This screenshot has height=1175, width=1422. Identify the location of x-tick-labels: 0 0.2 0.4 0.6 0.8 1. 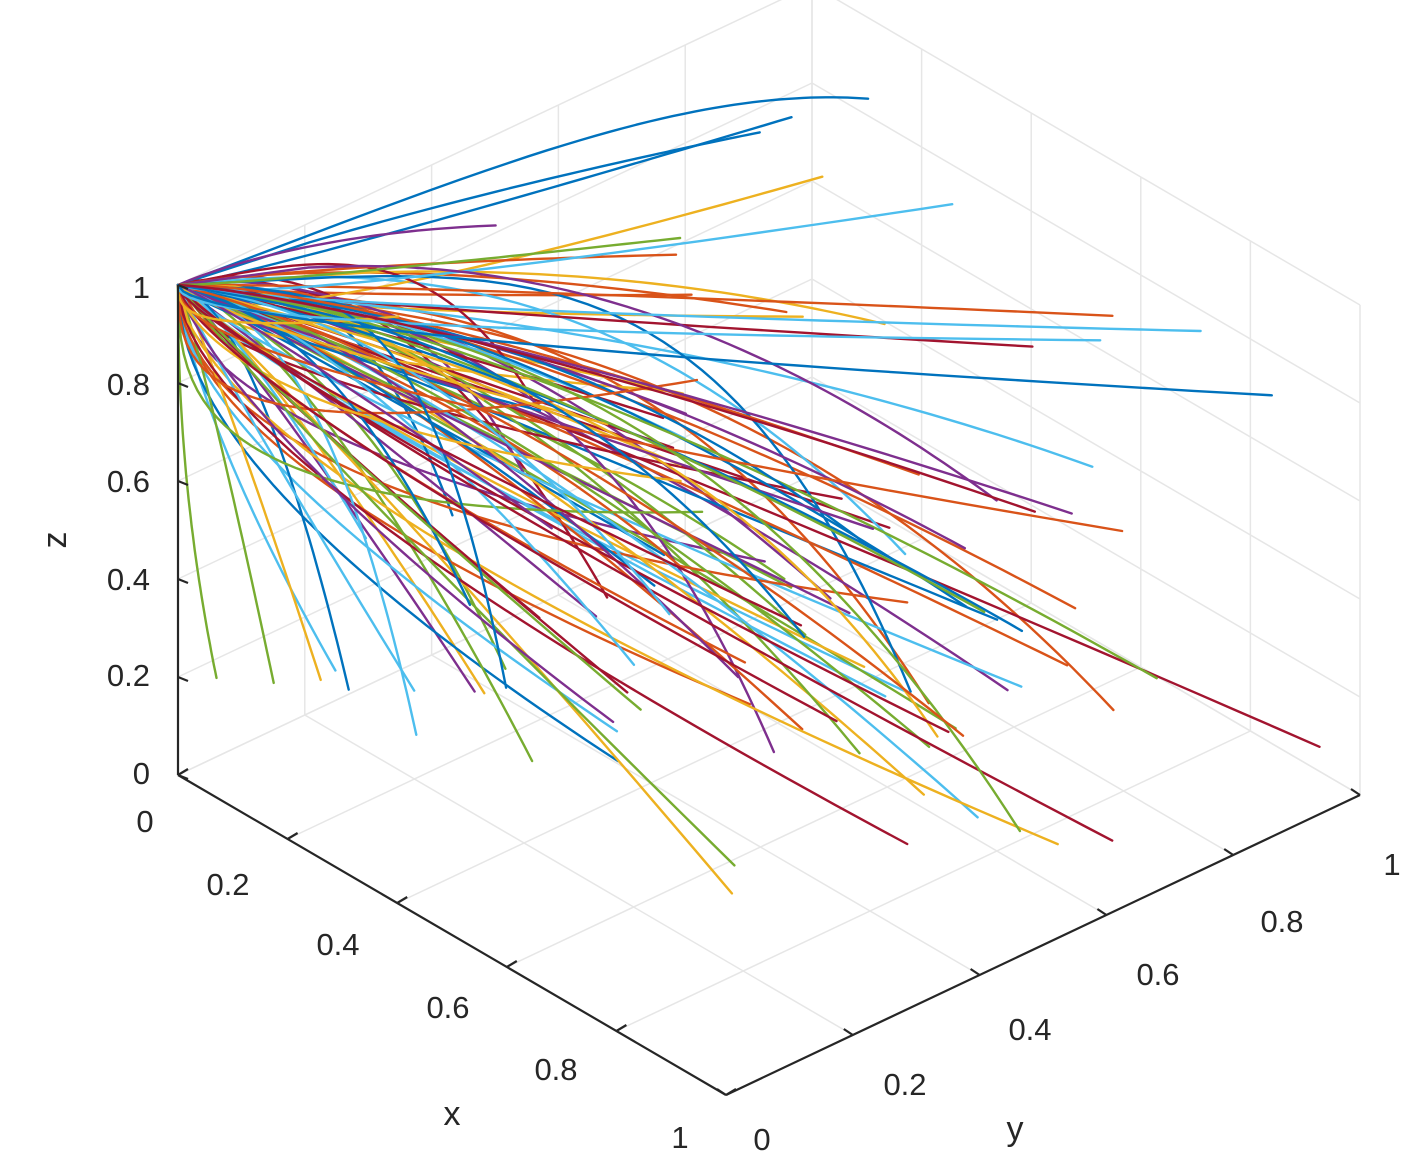
(412, 979).